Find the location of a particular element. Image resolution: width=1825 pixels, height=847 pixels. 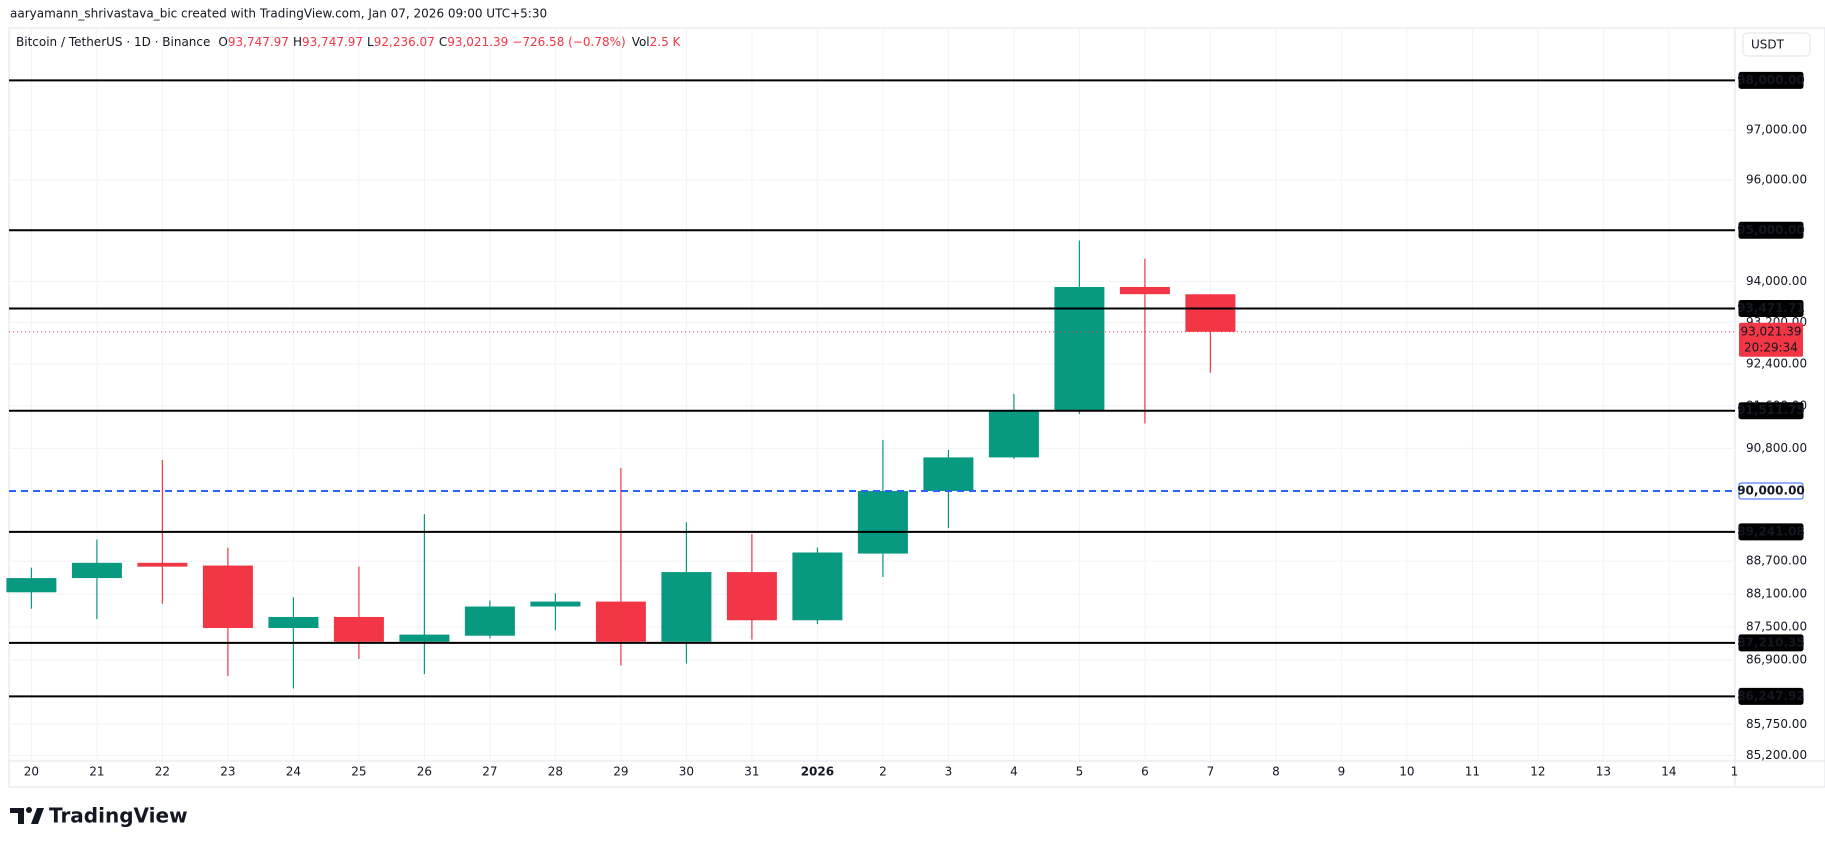

x-tick-label: 30 is located at coordinates (686, 772).